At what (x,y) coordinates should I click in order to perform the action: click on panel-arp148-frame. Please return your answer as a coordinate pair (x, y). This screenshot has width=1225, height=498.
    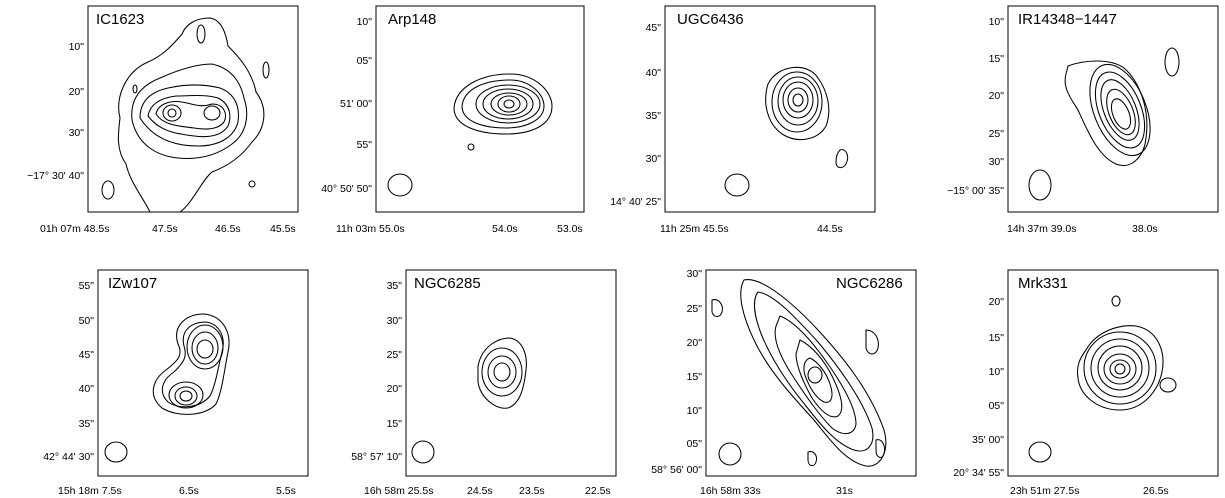
    Looking at the image, I should click on (480, 109).